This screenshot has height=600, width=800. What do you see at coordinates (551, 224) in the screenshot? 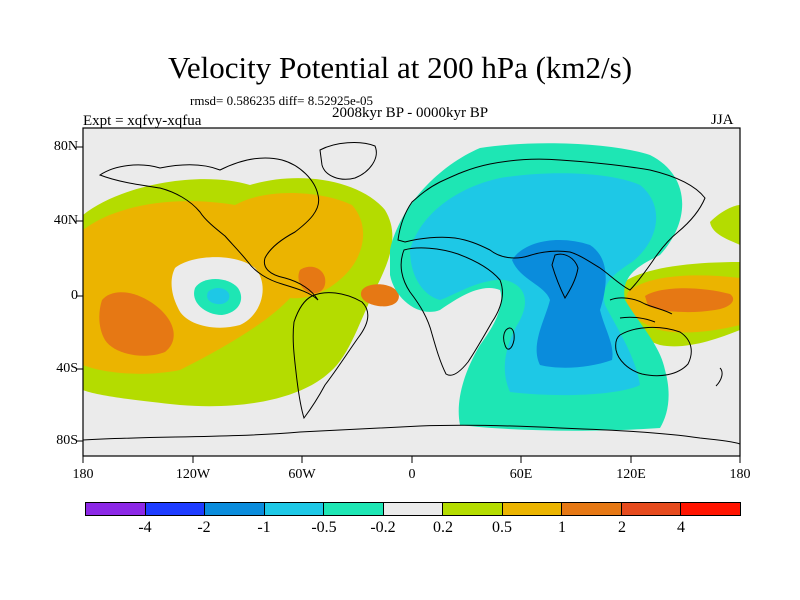
I see `coastline-europe-asia` at bounding box center [551, 224].